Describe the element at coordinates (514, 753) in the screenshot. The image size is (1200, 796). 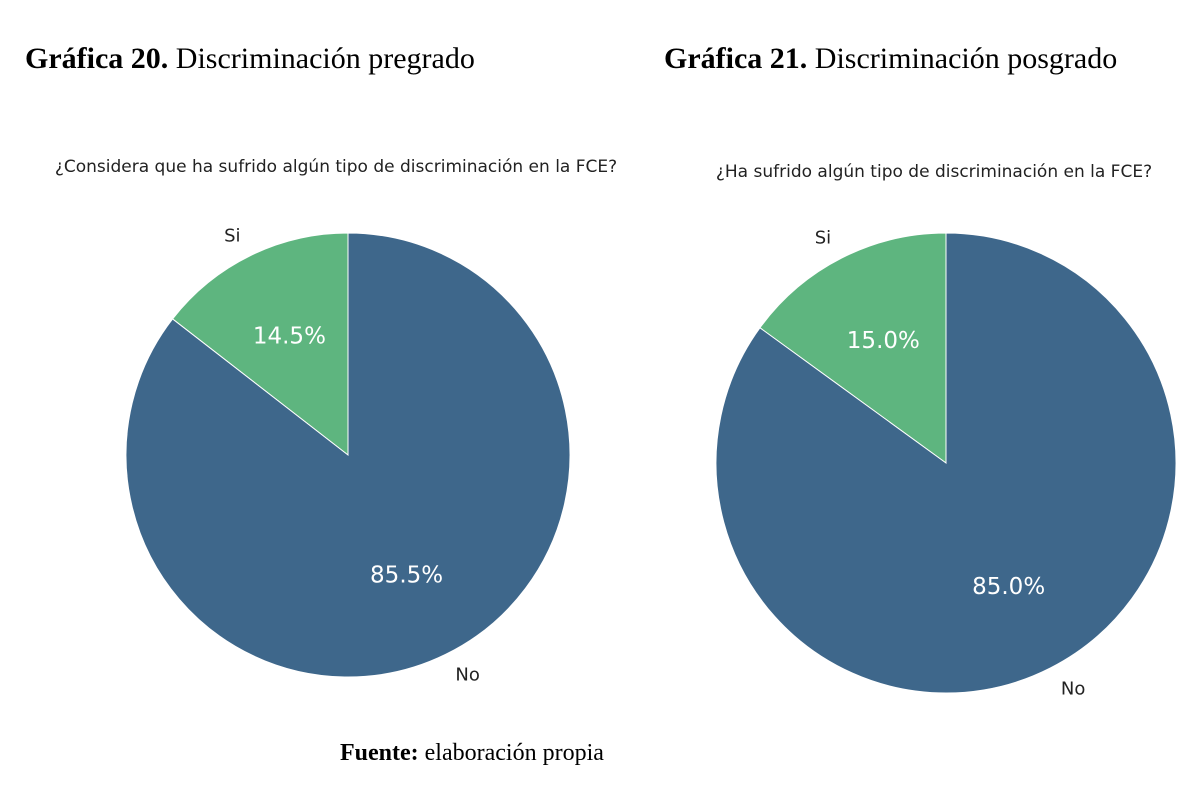
I see `source-text: elaboración propia` at that location.